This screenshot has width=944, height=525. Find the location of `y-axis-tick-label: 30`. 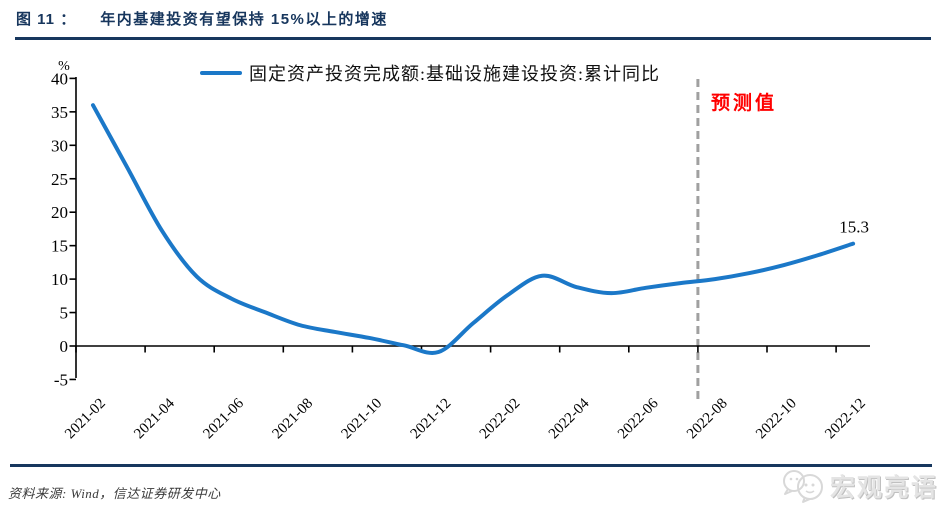

y-axis-tick-label: 30 is located at coordinates (59, 145).